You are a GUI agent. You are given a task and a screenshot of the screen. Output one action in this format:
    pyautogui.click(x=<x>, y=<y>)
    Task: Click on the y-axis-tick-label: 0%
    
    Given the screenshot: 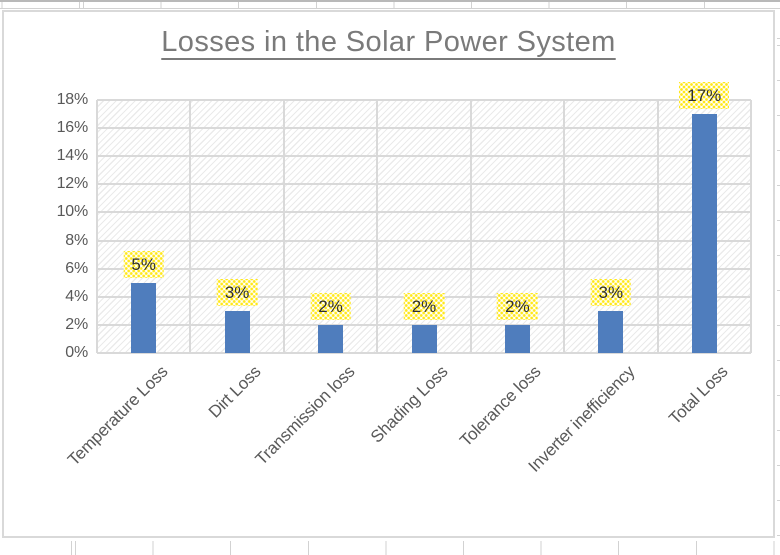 What is the action you would take?
    pyautogui.click(x=76, y=352)
    